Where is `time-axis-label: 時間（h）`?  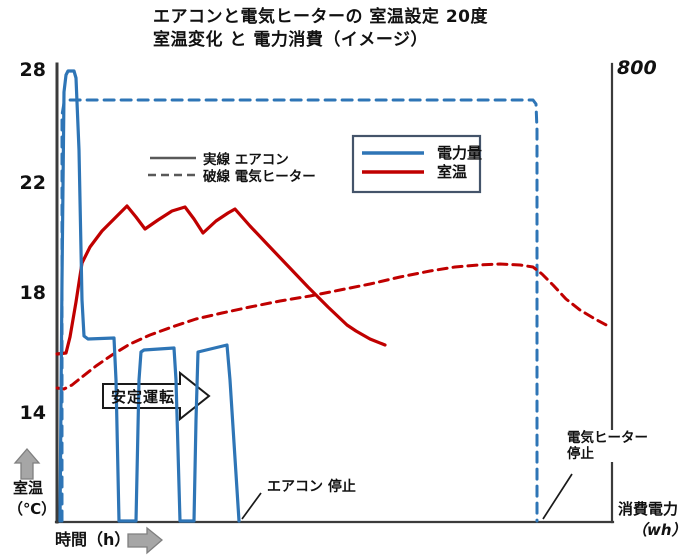 time-axis-label: 時間（h） is located at coordinates (93, 539).